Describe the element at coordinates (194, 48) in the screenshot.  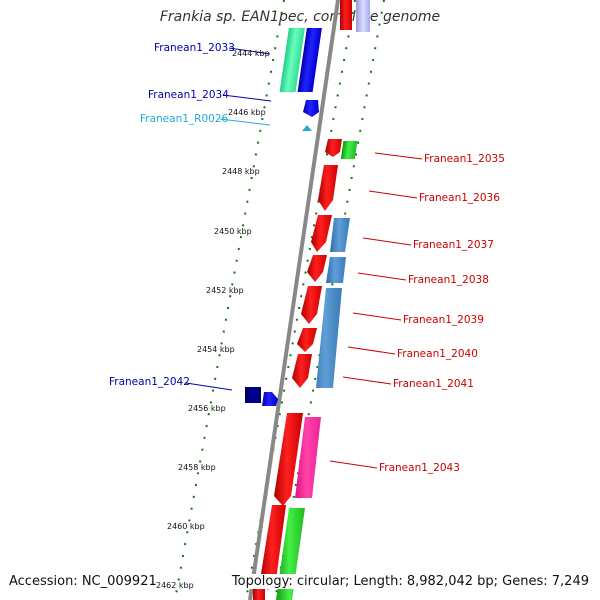
I see `gene-label-2033: Franean1_2033` at that location.